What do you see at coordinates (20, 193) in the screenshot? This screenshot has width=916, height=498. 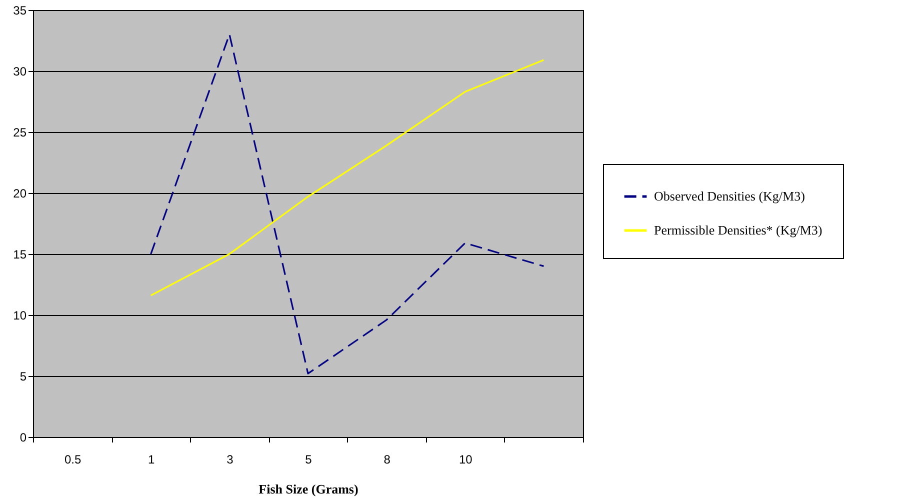 I see `y-tick-label: 20` at bounding box center [20, 193].